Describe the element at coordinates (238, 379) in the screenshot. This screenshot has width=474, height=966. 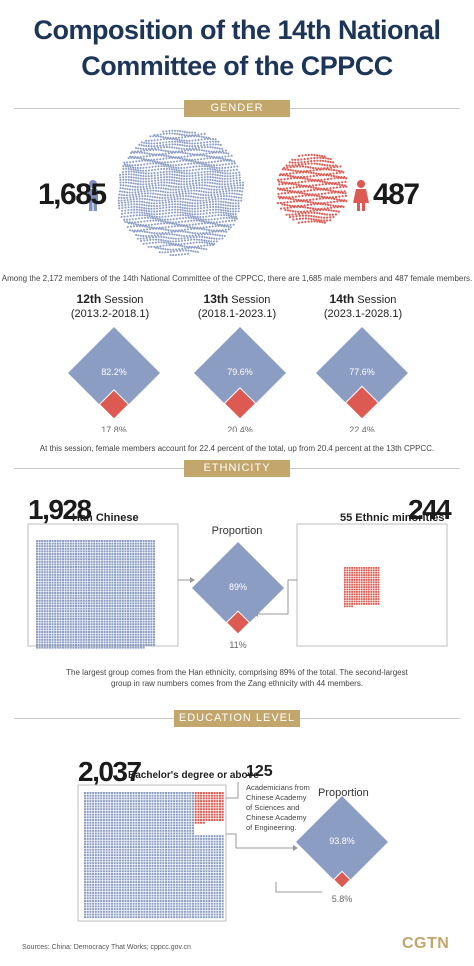
I see `session-diamonds: 82.2%17.8%79.6%20.4%77.6%22.4%` at that location.